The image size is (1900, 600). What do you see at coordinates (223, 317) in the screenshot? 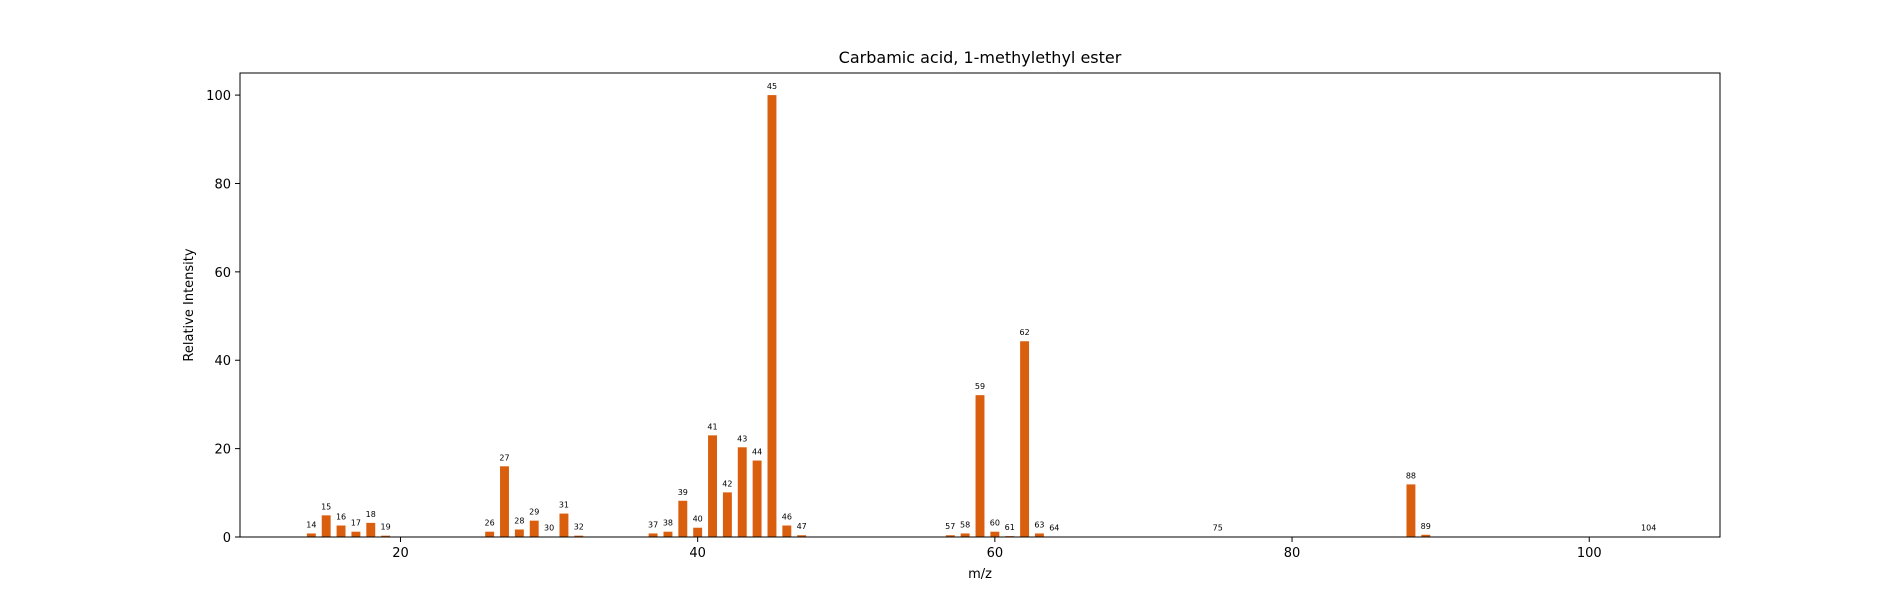
I see `y-axis: 0 20 40 60 80 100` at bounding box center [223, 317].